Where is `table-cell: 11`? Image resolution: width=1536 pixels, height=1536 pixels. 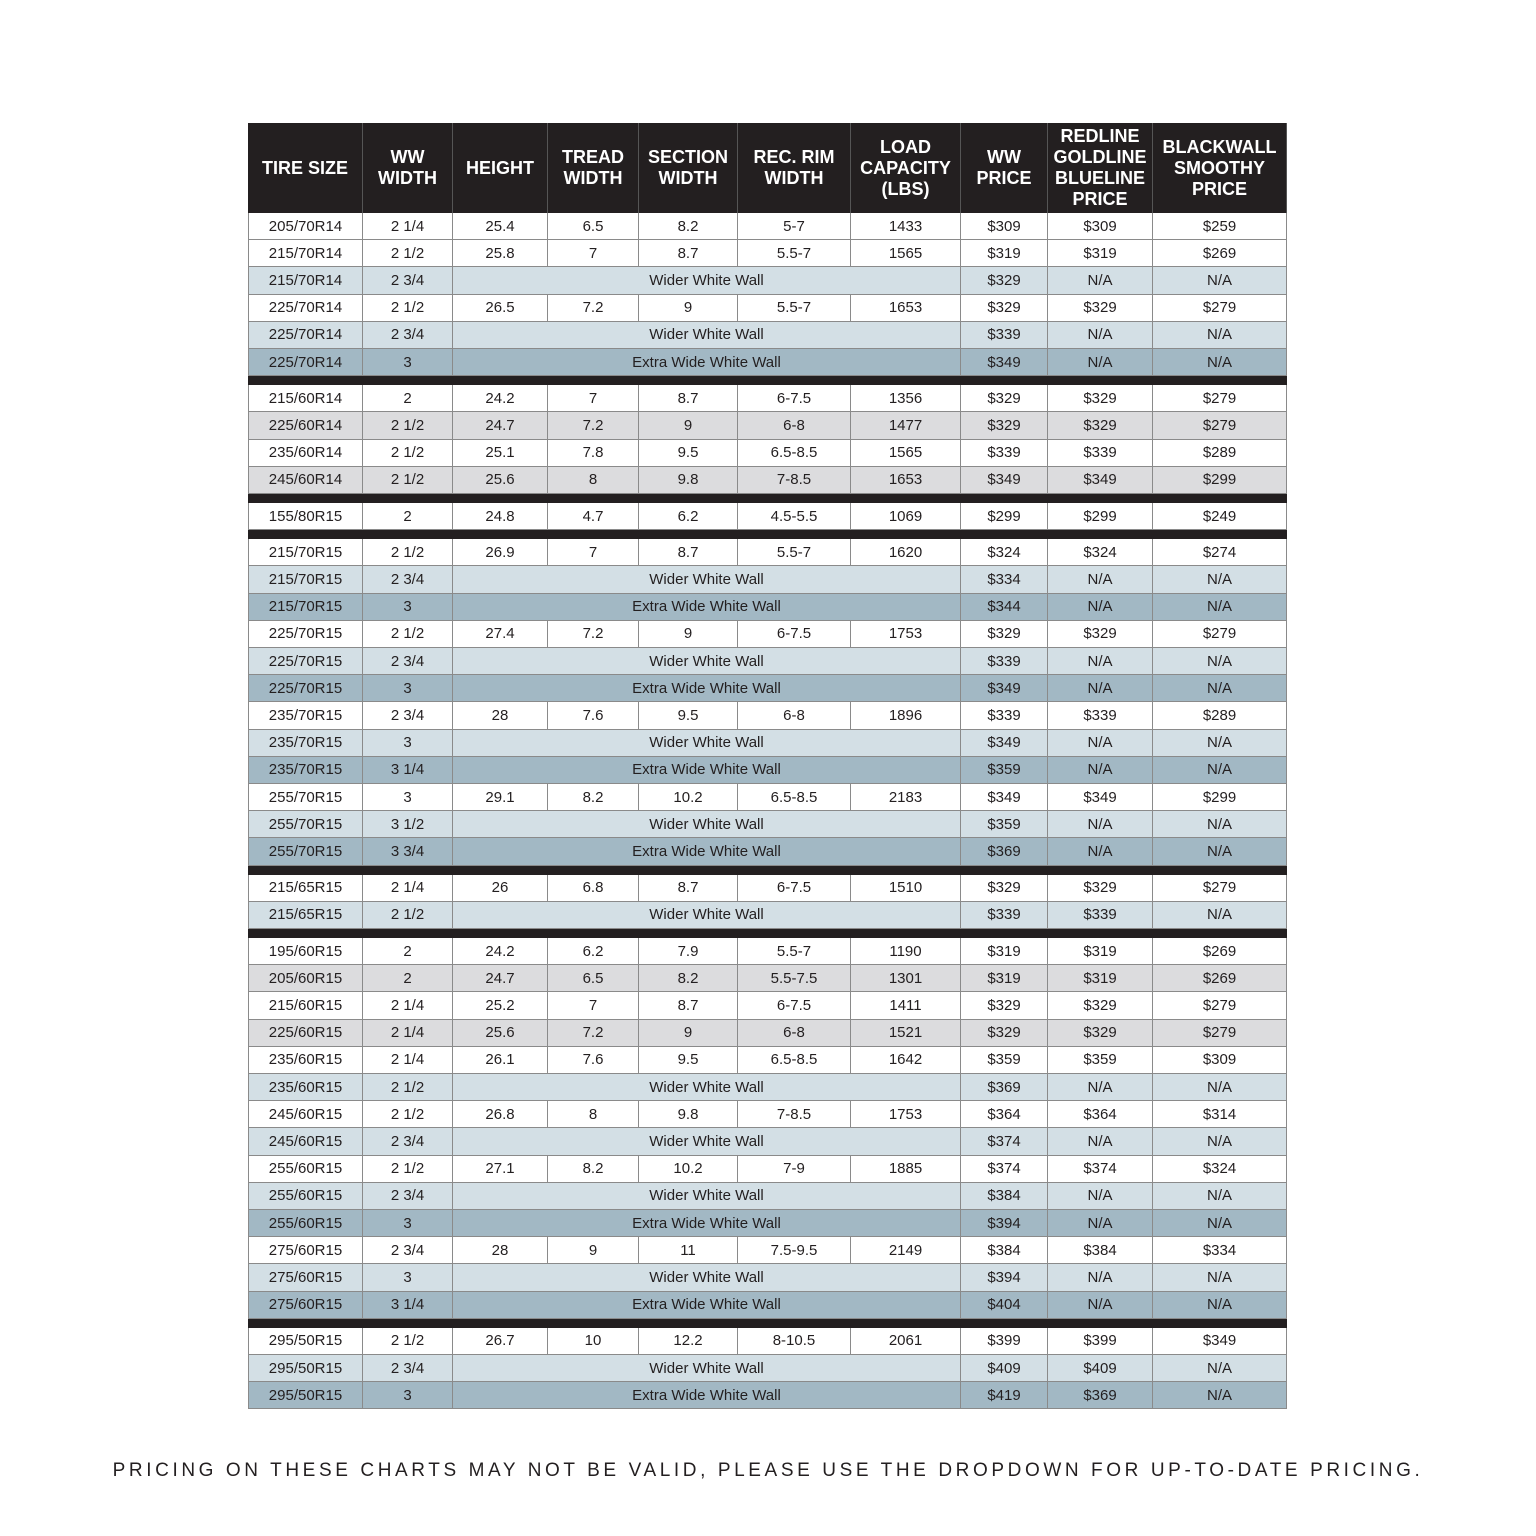 table-cell: 11 is located at coordinates (688, 1251).